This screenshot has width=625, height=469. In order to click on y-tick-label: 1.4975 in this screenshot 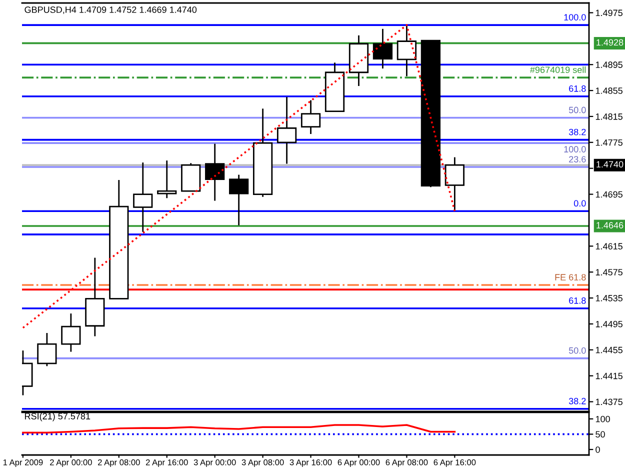, I will do `click(609, 13)`.